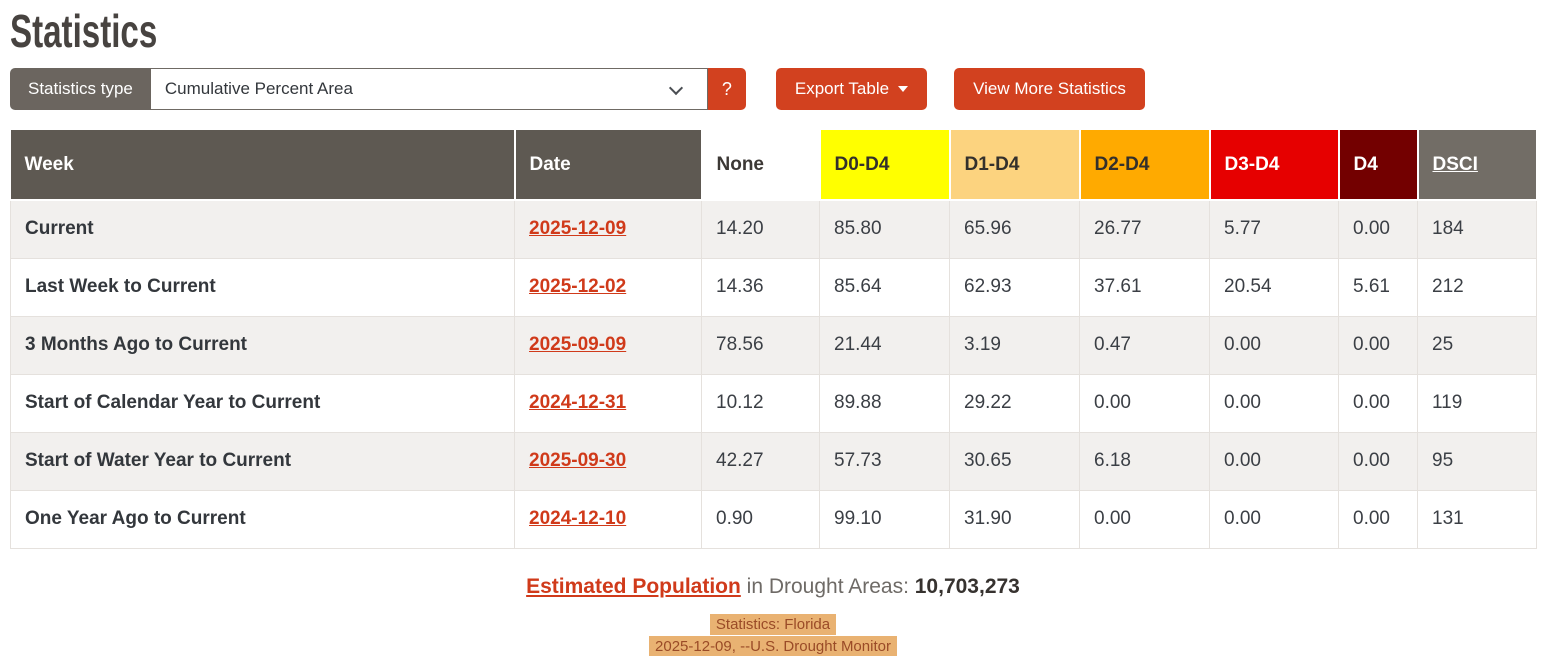  I want to click on caret-down-icon, so click(903, 89).